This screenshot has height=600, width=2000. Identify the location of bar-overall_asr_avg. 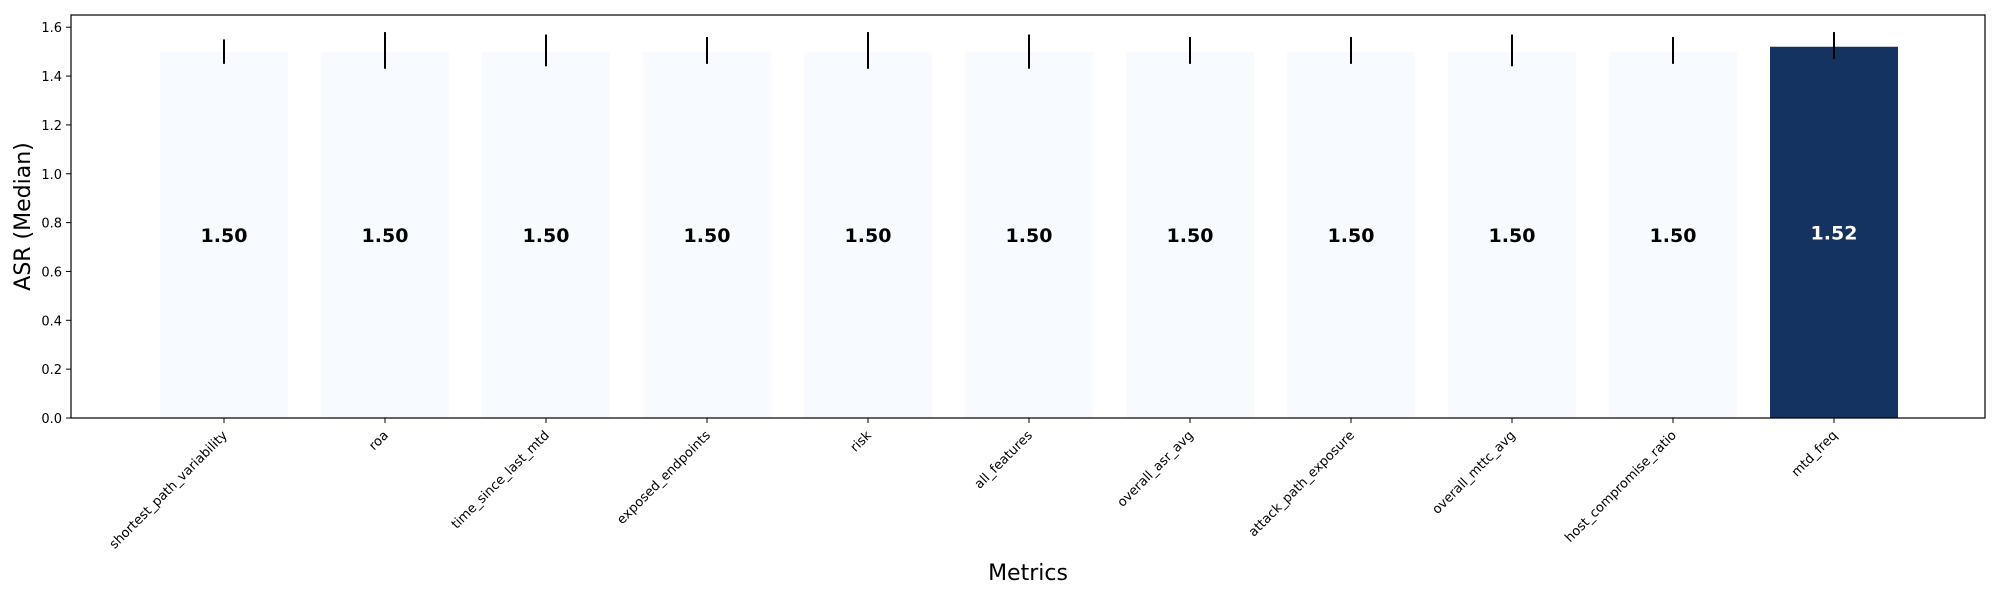
(1190, 235).